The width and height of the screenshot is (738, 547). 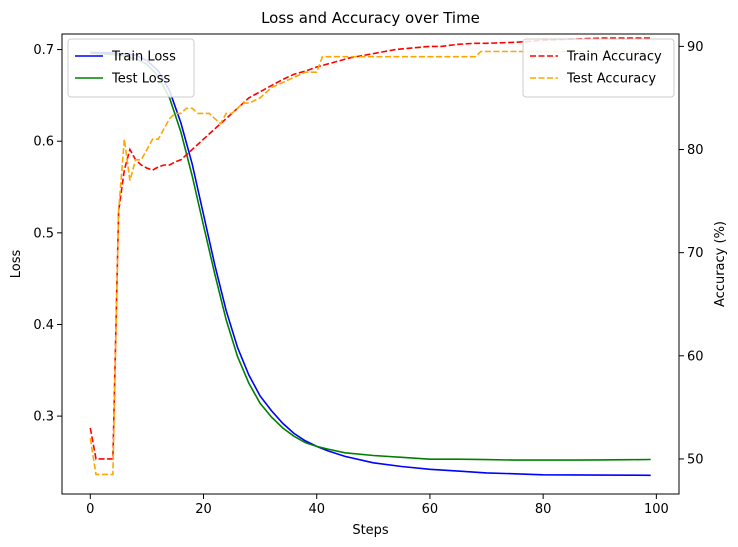 I want to click on x-tick-label: 20, so click(x=203, y=509).